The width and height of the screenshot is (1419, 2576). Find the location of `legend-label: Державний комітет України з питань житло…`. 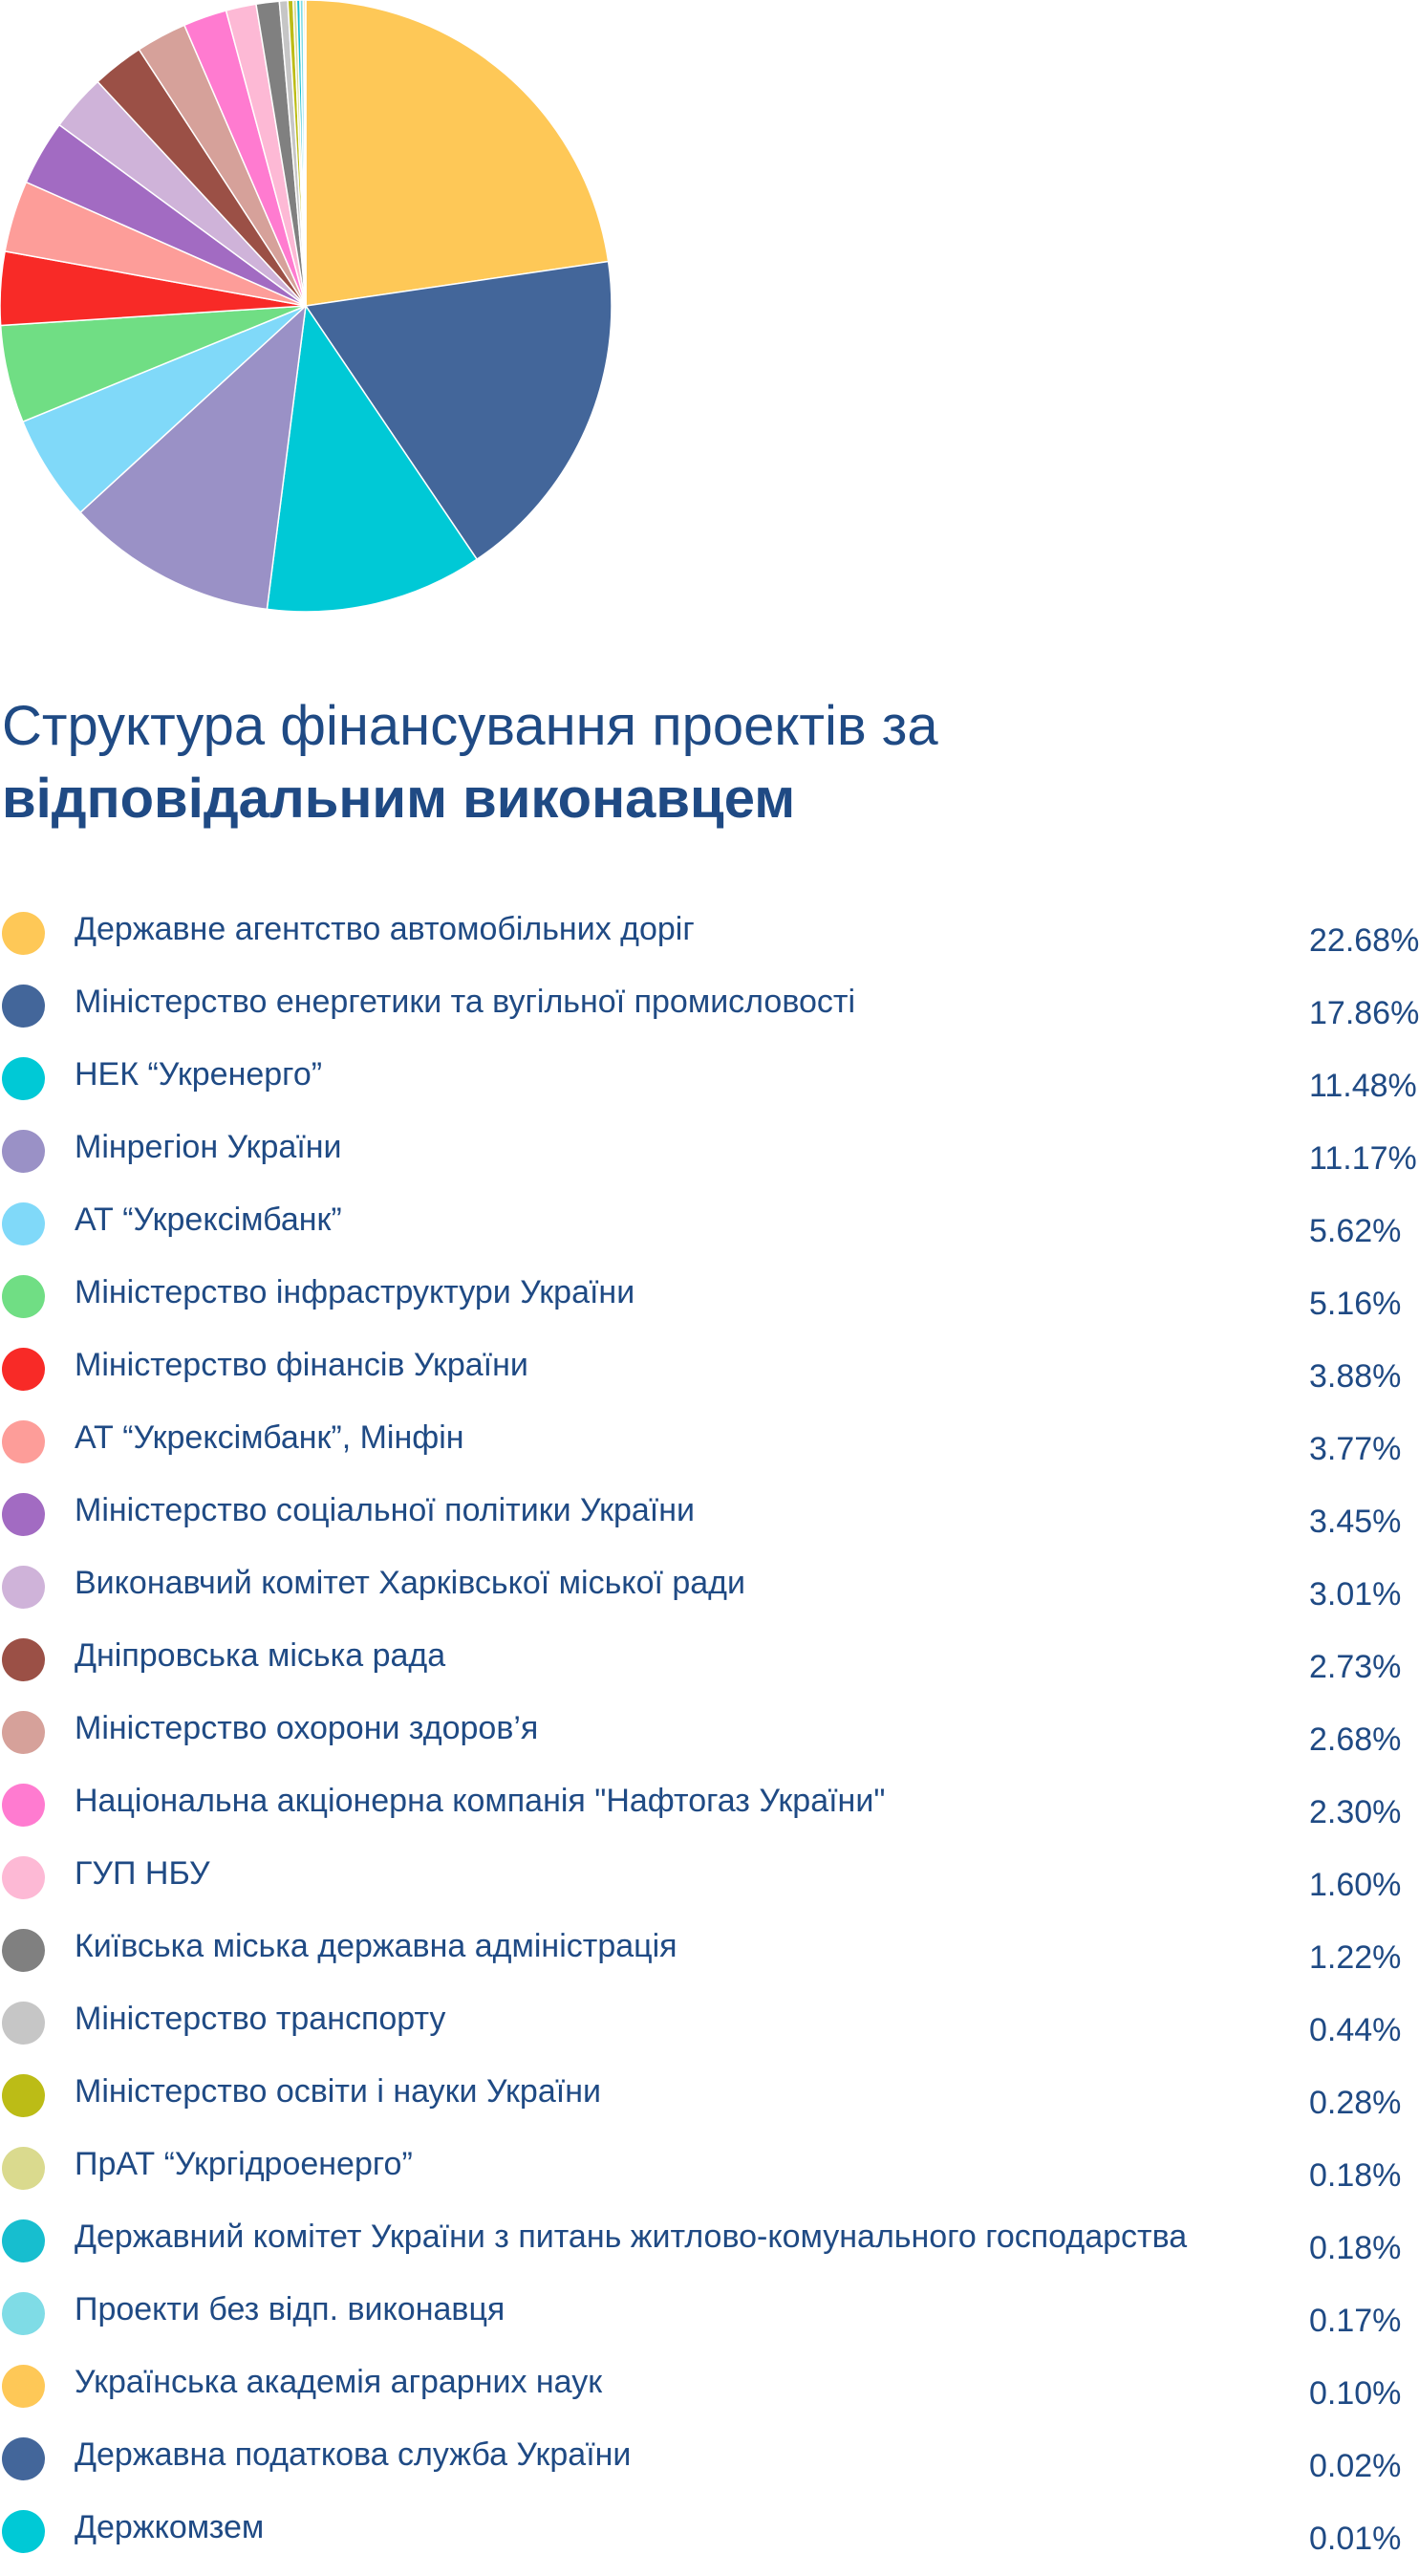

legend-label: Державний комітет України з питань житло… is located at coordinates (631, 2237).